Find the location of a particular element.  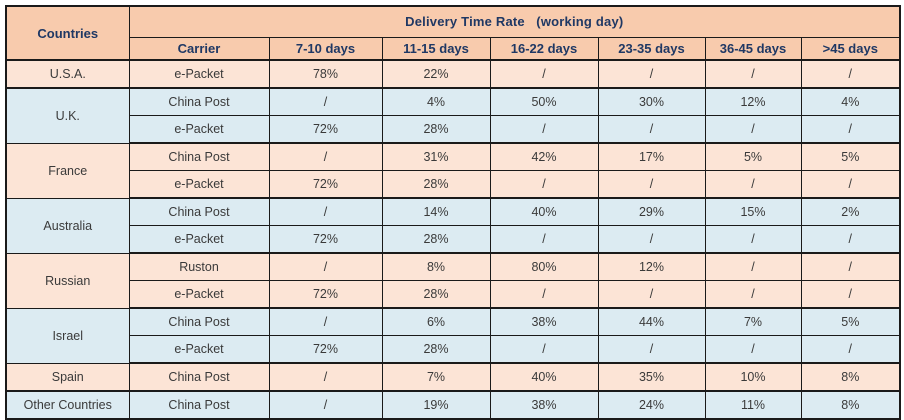

rate-cell: 44% is located at coordinates (651, 321).